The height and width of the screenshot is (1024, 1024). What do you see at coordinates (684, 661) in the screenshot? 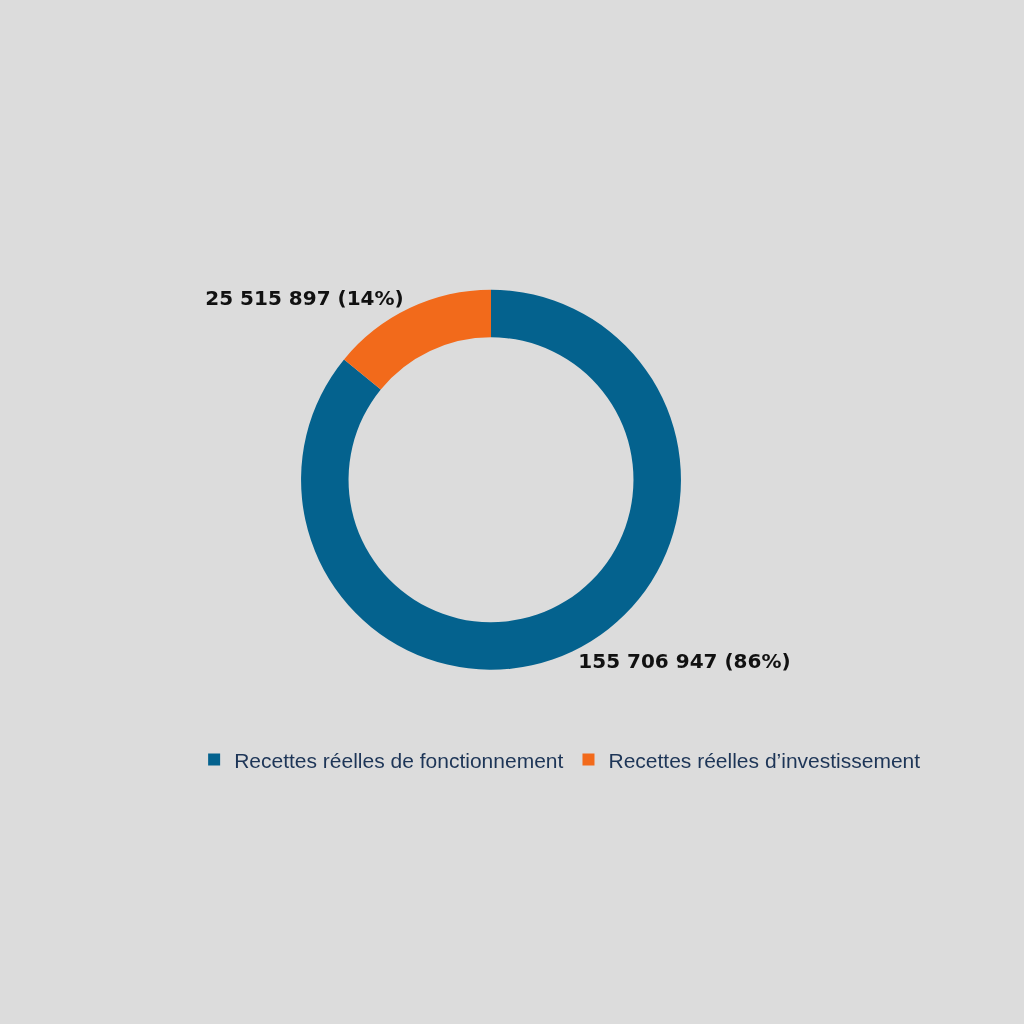
I see `data-label: 155 706 947 (86%)` at bounding box center [684, 661].